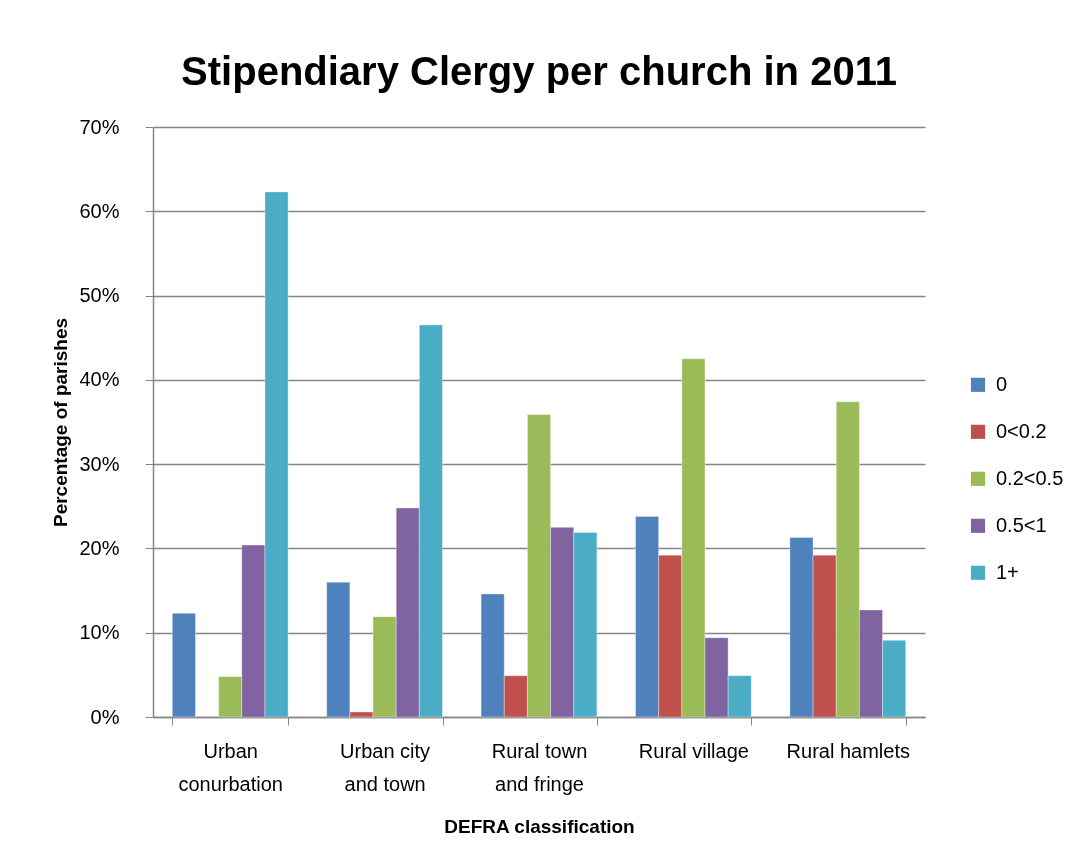 The image size is (1080, 866). I want to click on x-tick-label: Rural hamlets, so click(848, 750).